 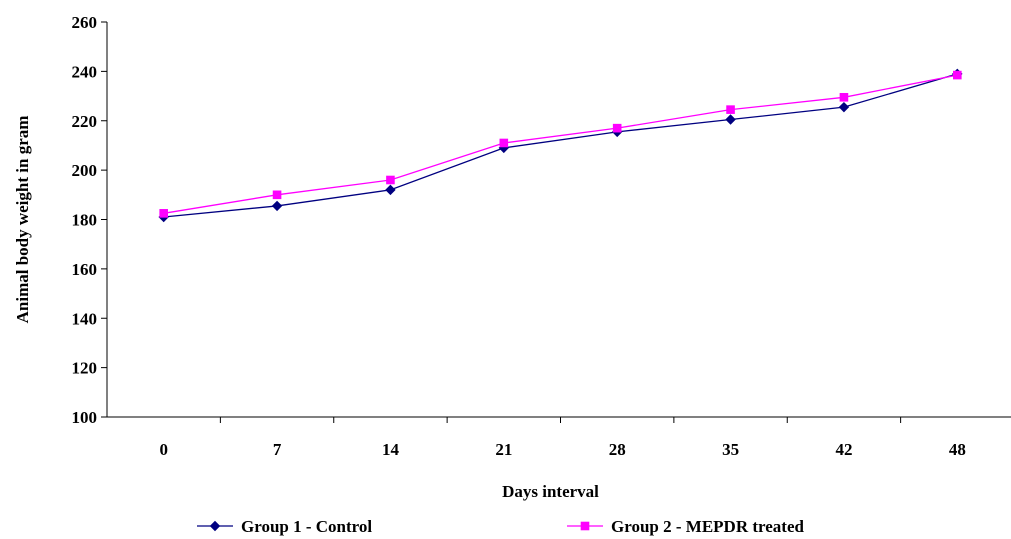 What do you see at coordinates (391, 449) in the screenshot?
I see `x-tick-label: 14` at bounding box center [391, 449].